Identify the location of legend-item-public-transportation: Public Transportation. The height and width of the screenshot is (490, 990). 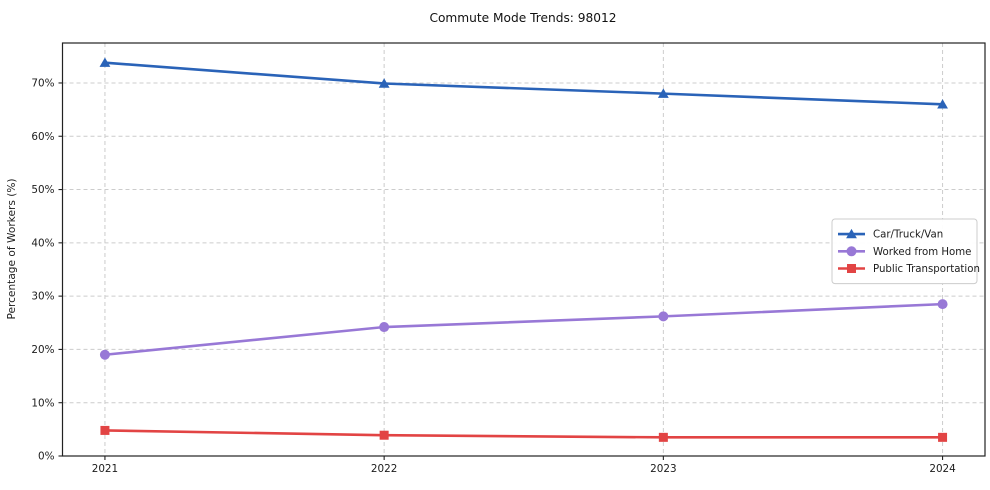
(909, 269).